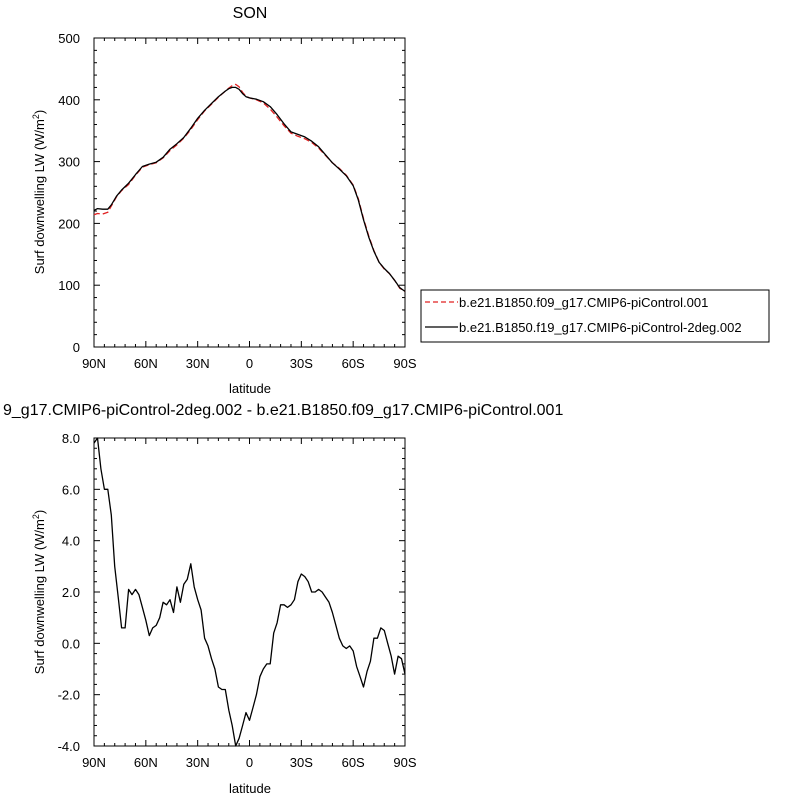 The image size is (800, 800). Describe the element at coordinates (39, 596) in the screenshot. I see `bottom-y-label-main: Surf downwelling LW (W/m` at that location.